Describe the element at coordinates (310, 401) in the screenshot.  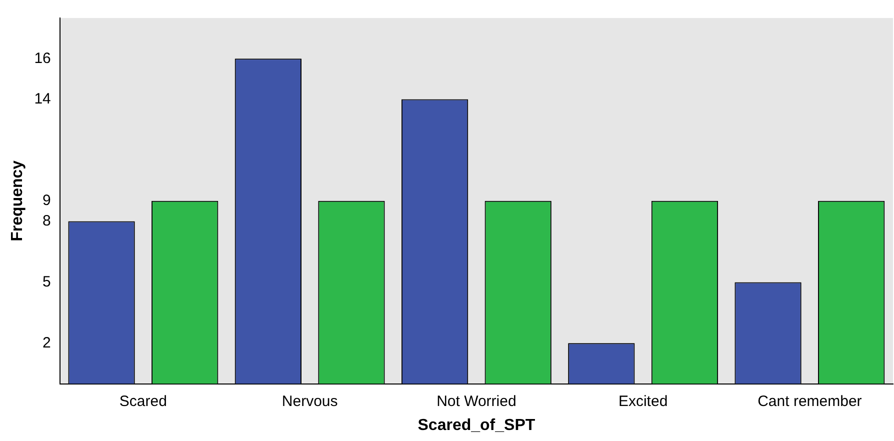
I see `x-tick-label: Nervous` at that location.